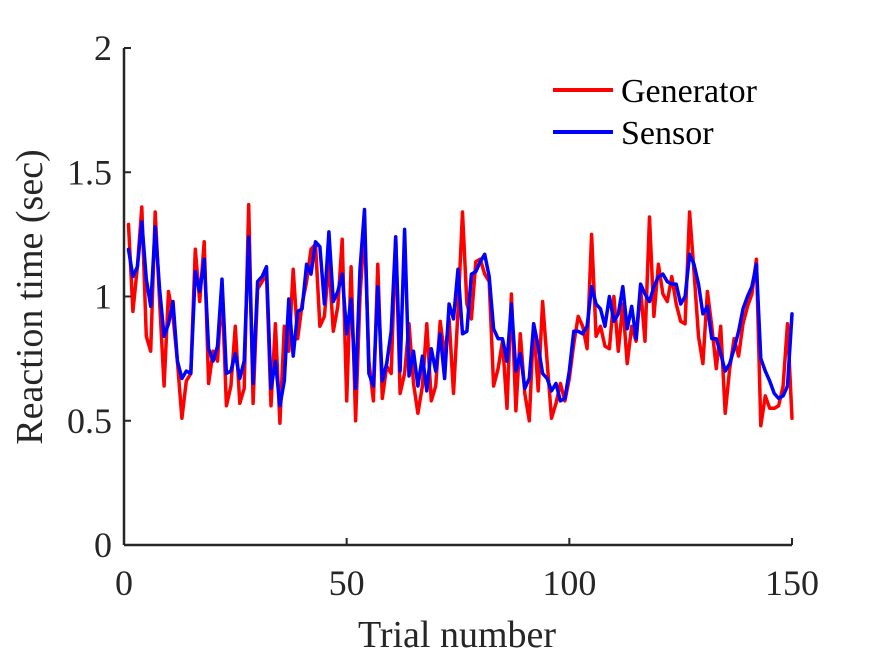 This screenshot has height=656, width=875. I want to click on legend-label-generator: Generator, so click(689, 91).